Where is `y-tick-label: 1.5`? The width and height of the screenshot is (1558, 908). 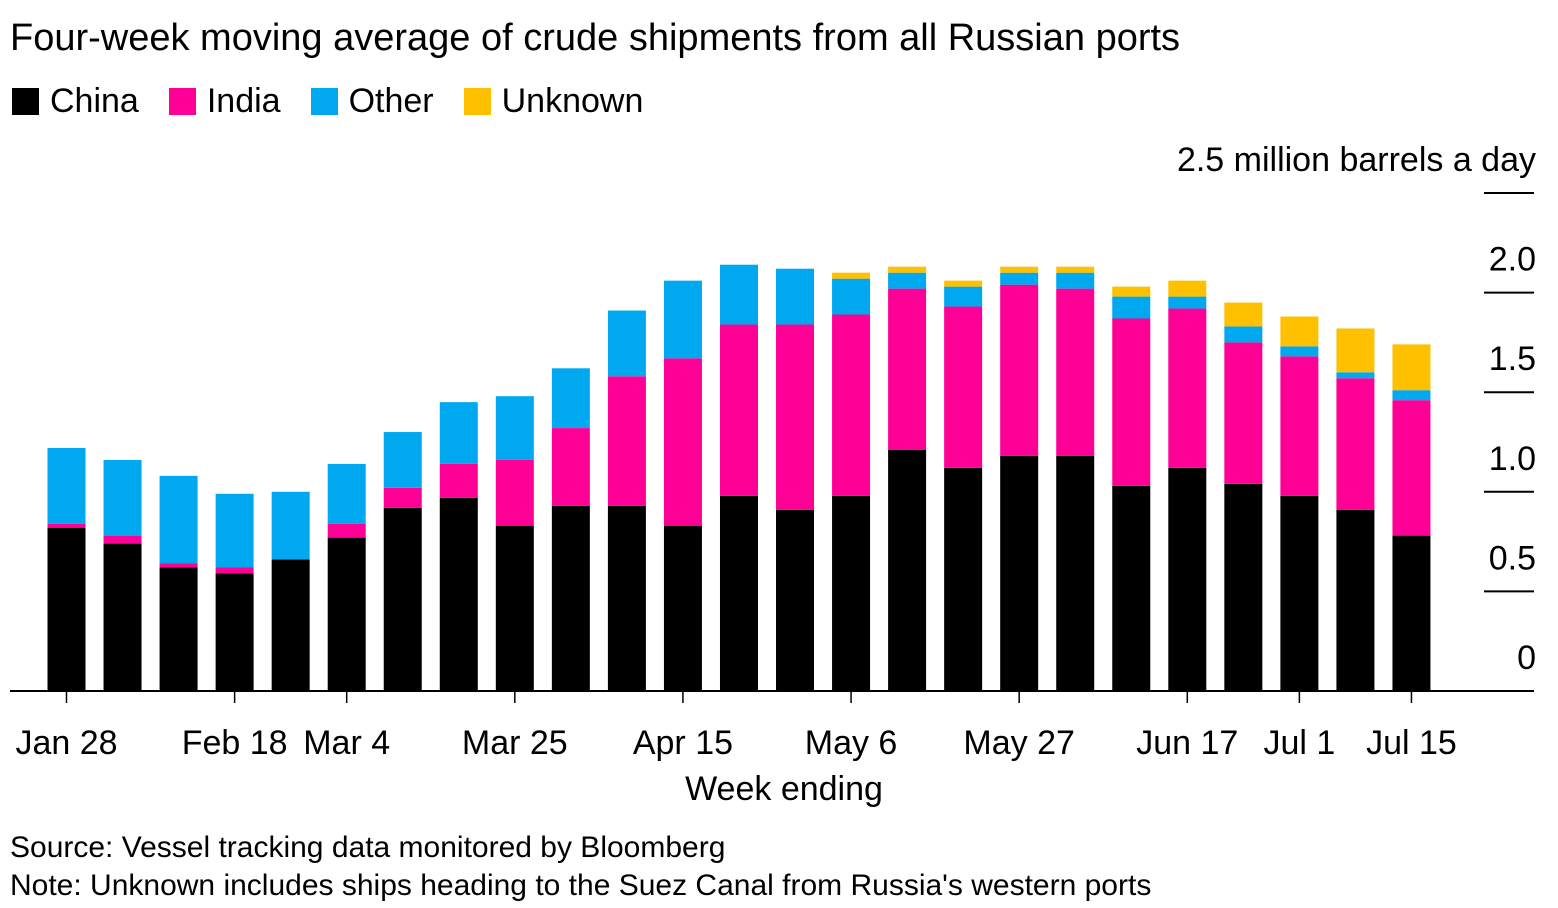 y-tick-label: 1.5 is located at coordinates (1512, 359).